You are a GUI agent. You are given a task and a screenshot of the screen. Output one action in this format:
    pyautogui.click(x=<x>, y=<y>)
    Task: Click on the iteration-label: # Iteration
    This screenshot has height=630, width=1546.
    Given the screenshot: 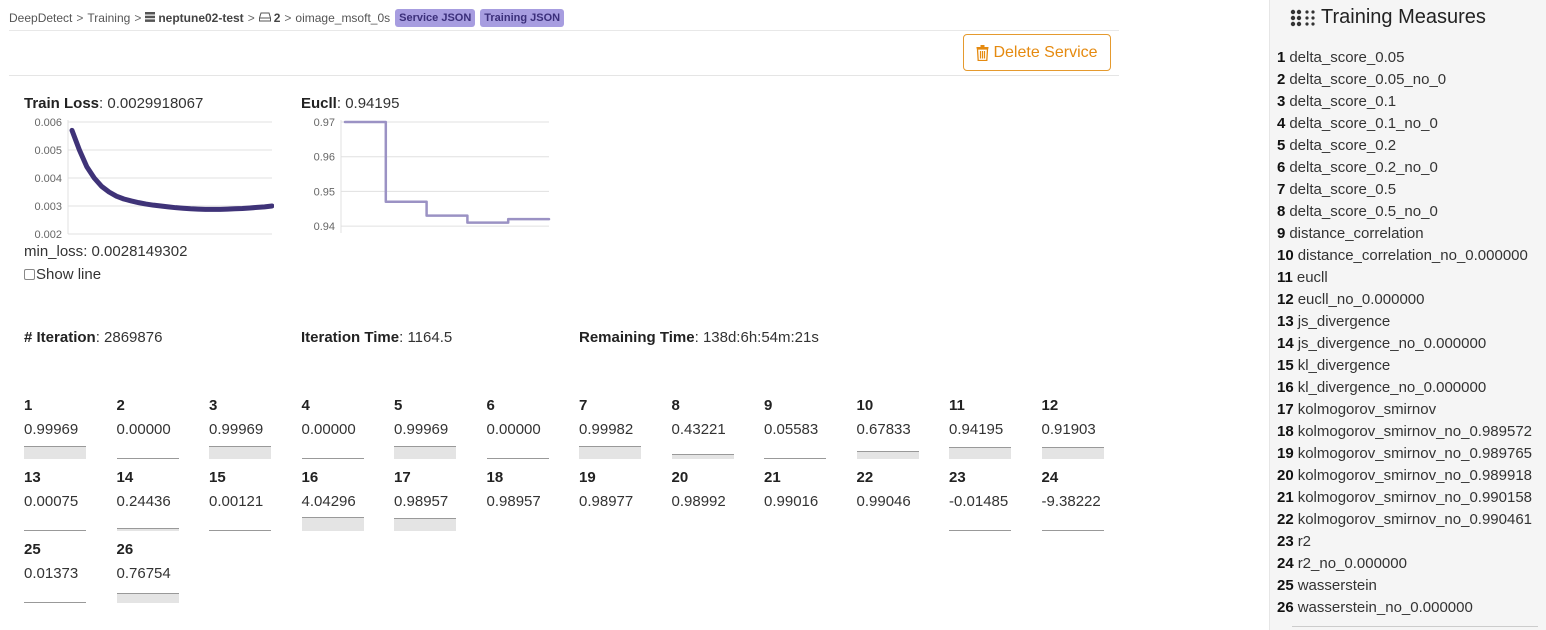 What is the action you would take?
    pyautogui.click(x=60, y=337)
    